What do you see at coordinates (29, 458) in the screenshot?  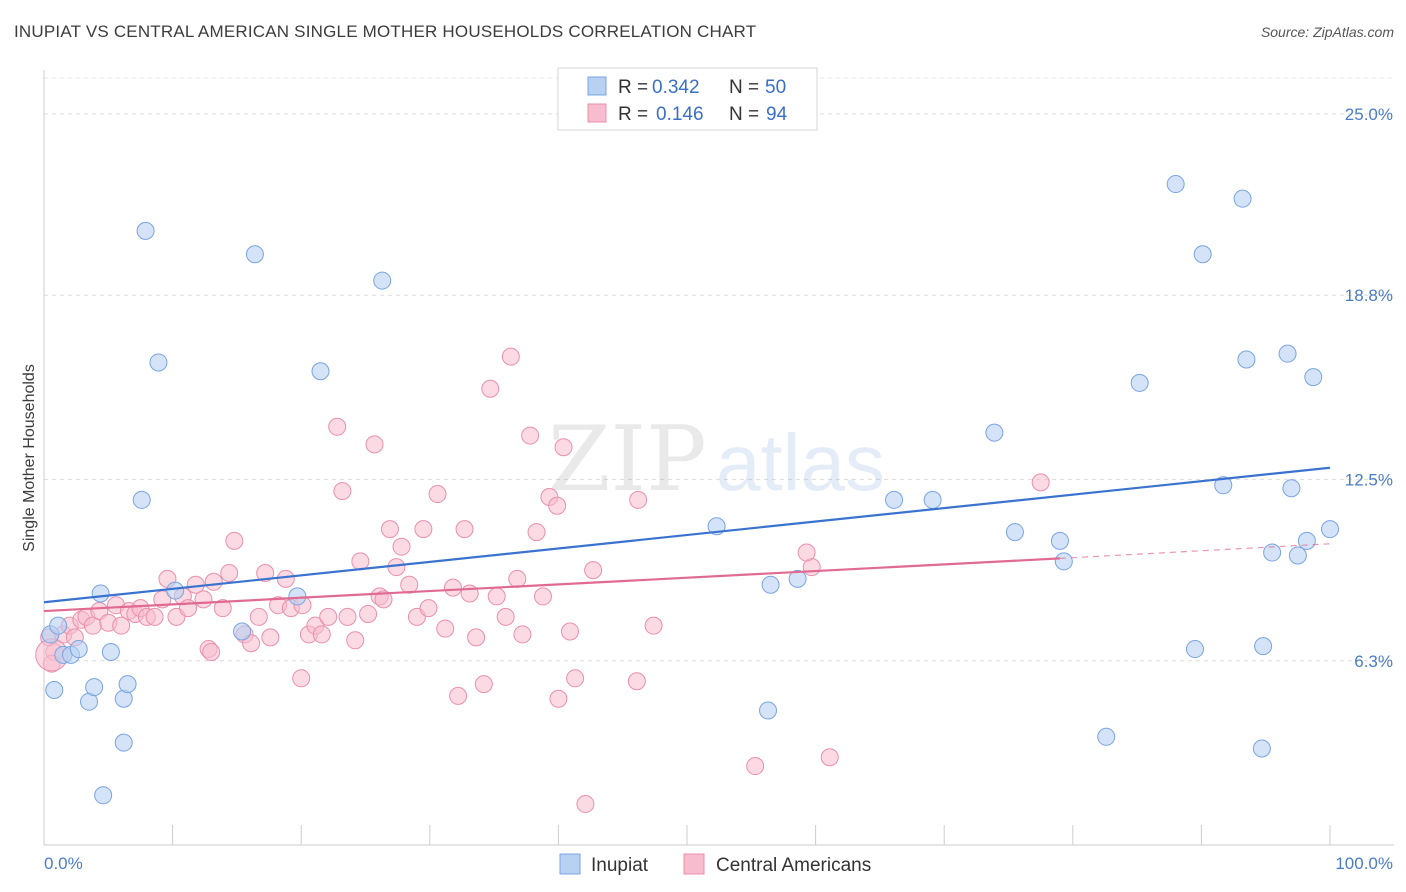 I see `y-axis-label: Single Mother Households` at bounding box center [29, 458].